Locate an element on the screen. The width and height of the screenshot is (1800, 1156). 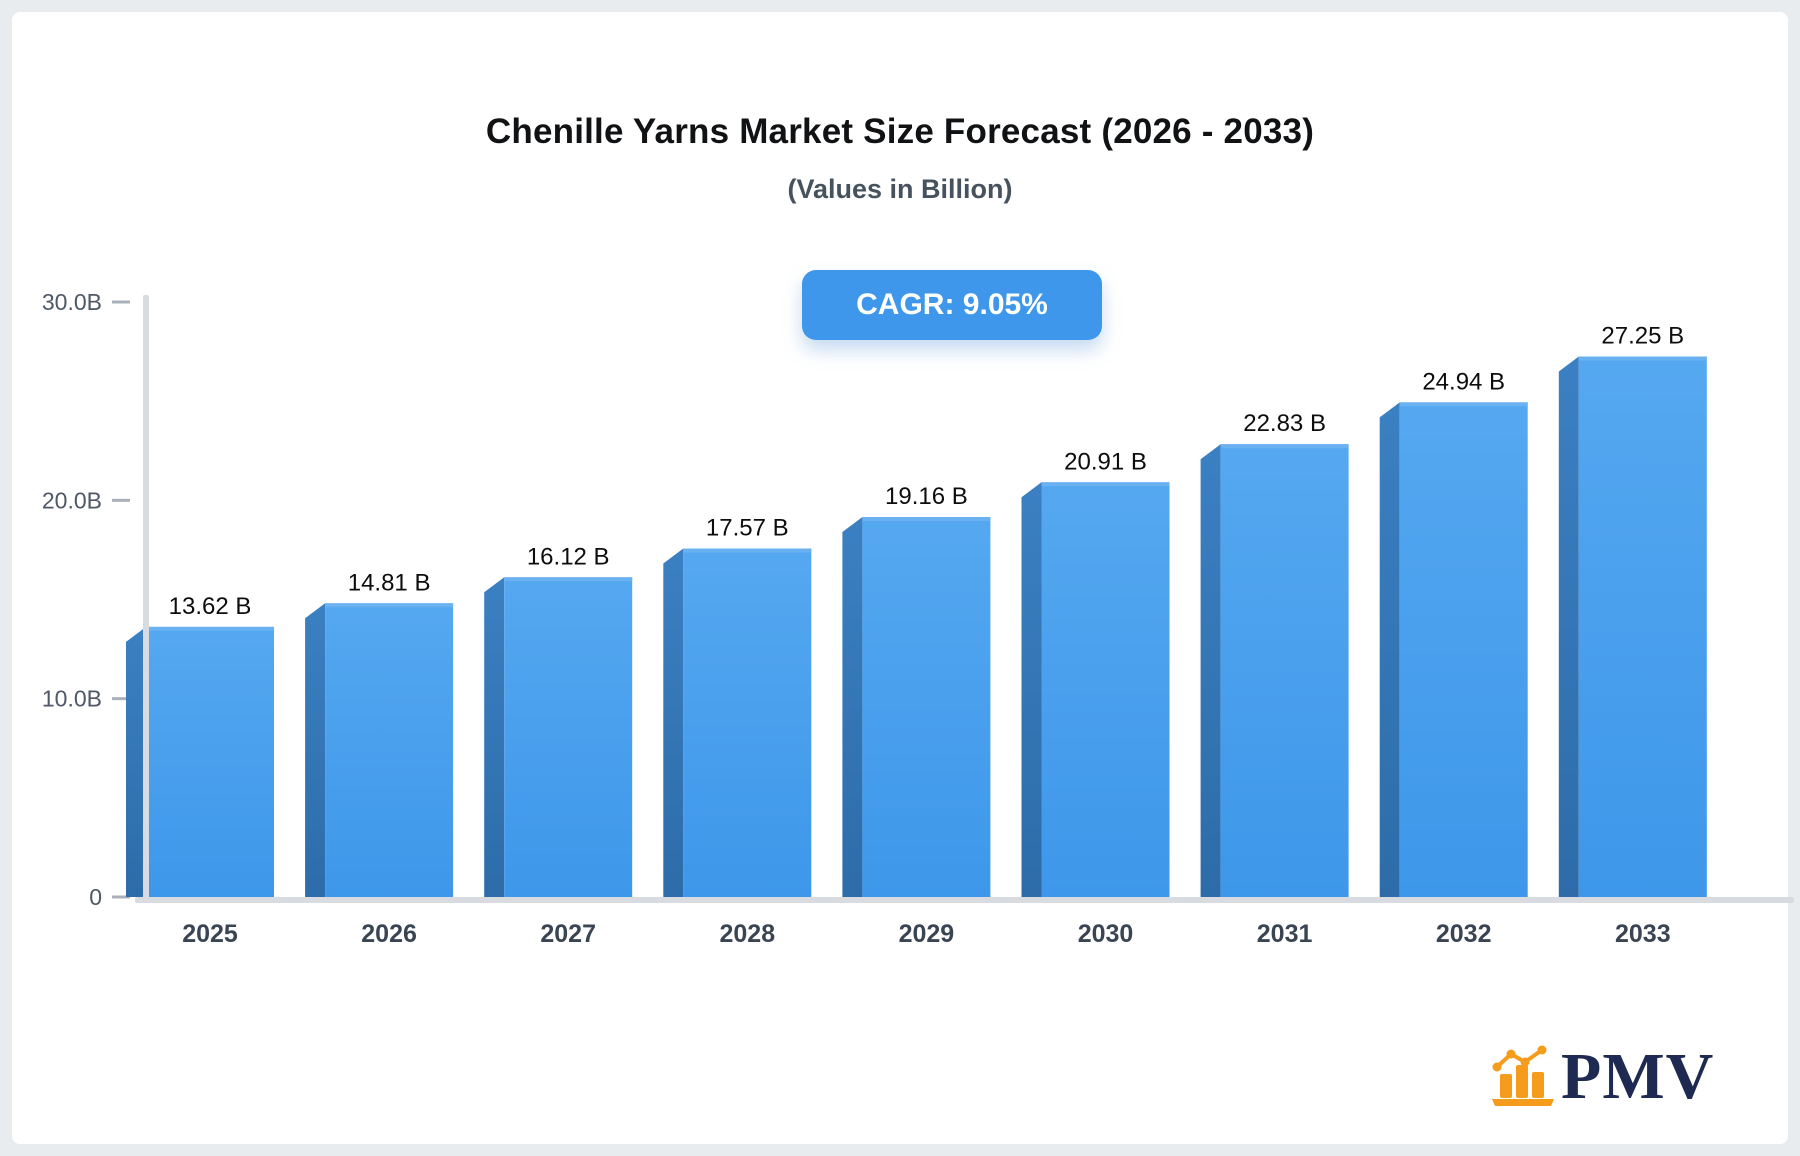
x-category-label: 2027 is located at coordinates (568, 934).